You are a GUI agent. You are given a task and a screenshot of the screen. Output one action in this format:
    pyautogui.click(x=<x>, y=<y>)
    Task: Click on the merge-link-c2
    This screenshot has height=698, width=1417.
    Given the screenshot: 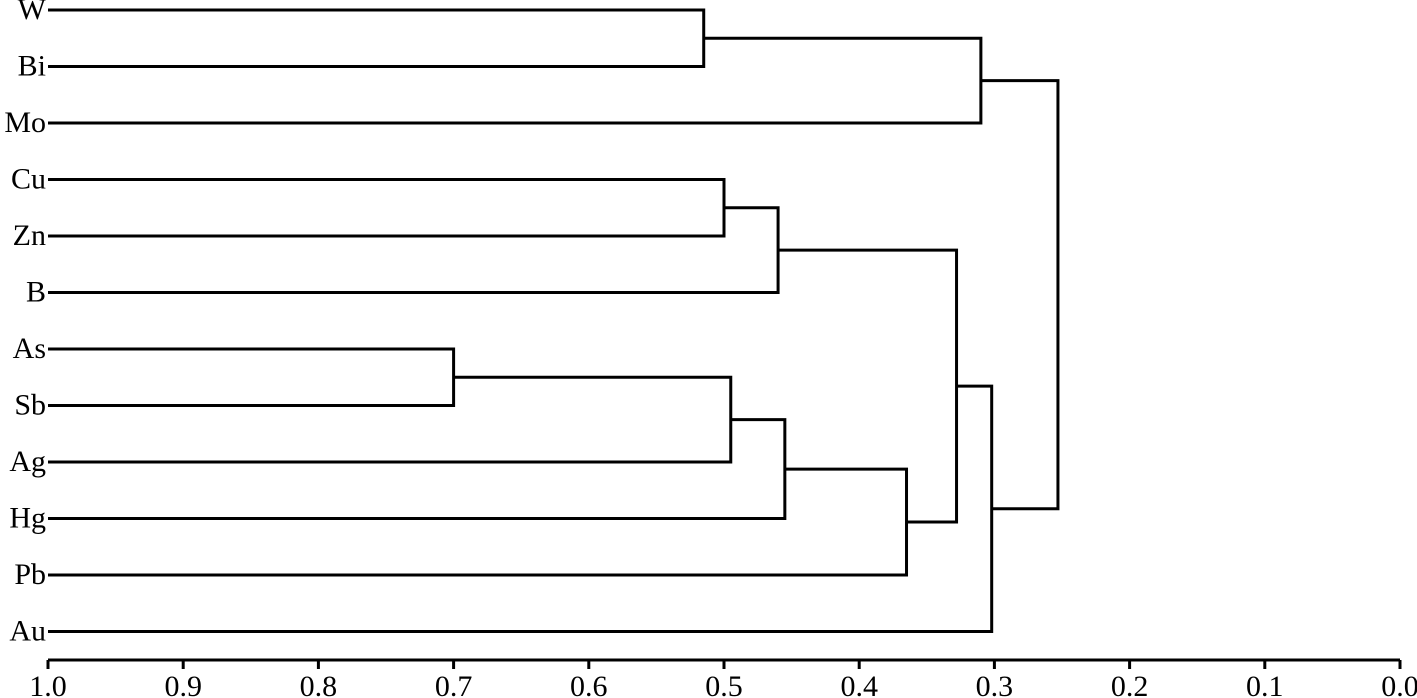 What is the action you would take?
    pyautogui.click(x=515, y=80)
    